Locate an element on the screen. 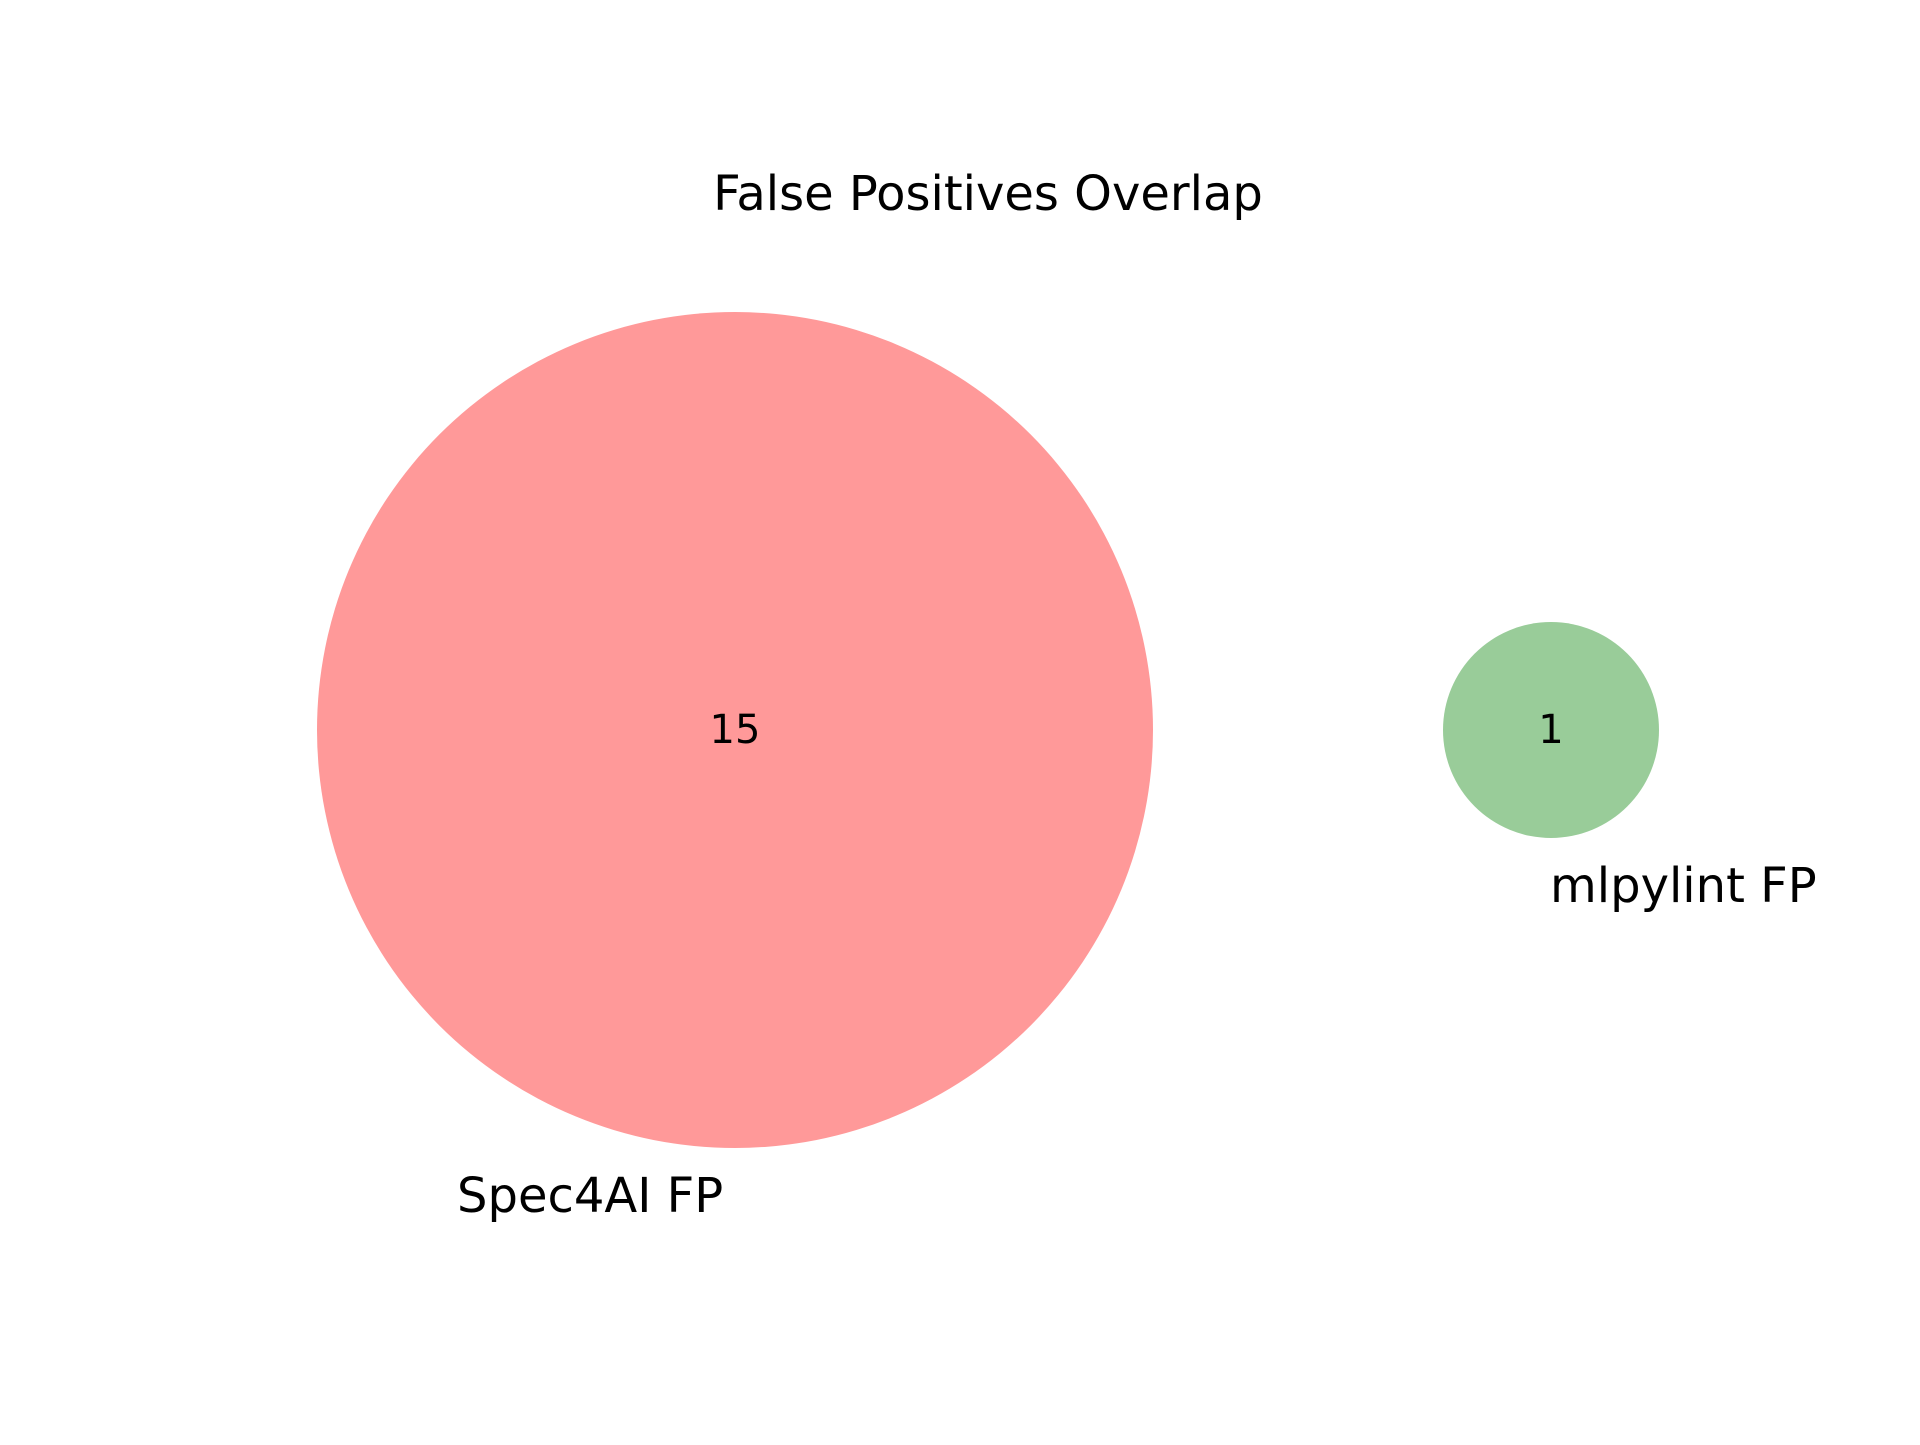 This screenshot has height=1445, width=1920. count-spec4ai: 15 is located at coordinates (735, 730).